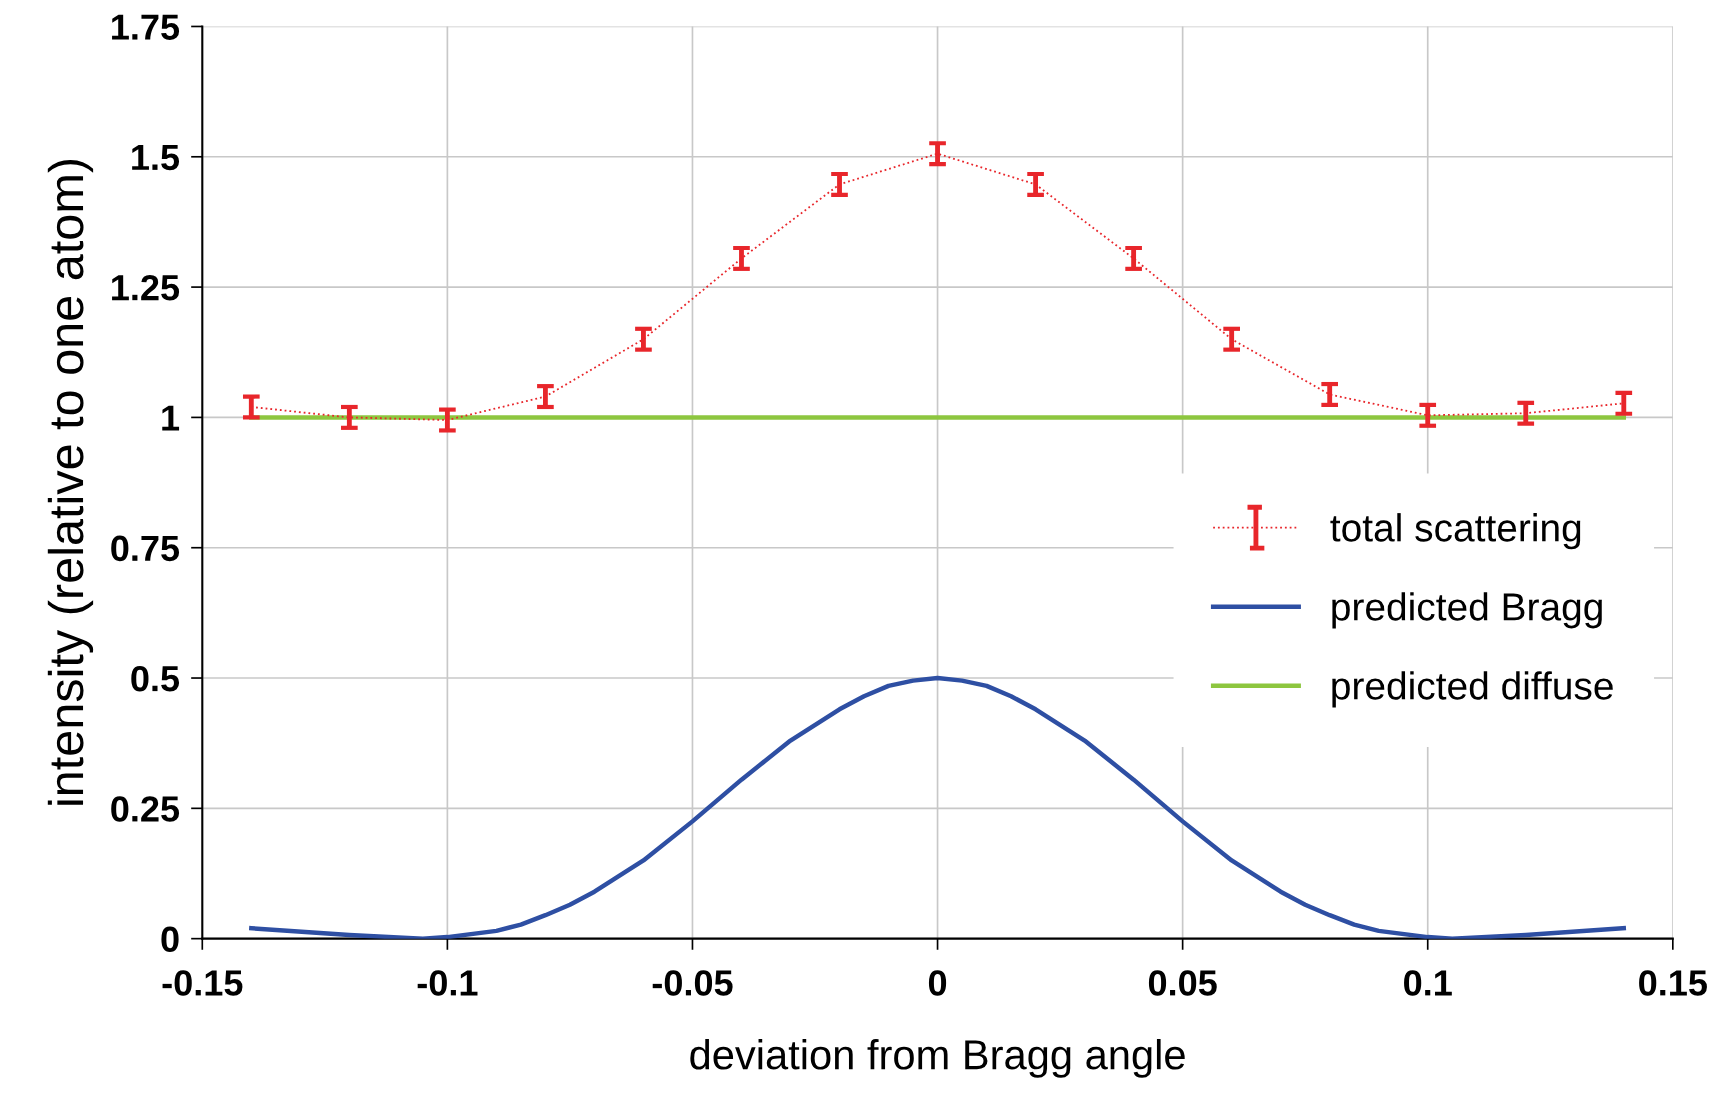 Image resolution: width=1729 pixels, height=1103 pixels. Describe the element at coordinates (145, 809) in the screenshot. I see `y-tick-label: 0.25` at that location.